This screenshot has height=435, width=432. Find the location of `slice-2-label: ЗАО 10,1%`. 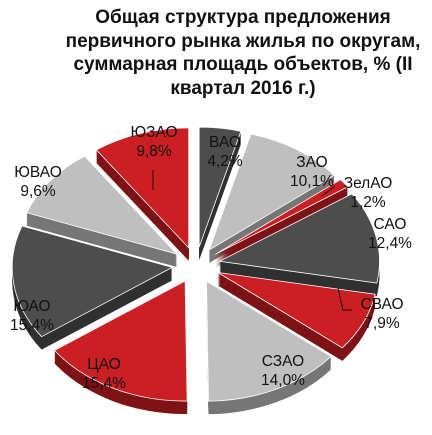

slice-2-label: ЗАО 10,1% is located at coordinates (312, 172).